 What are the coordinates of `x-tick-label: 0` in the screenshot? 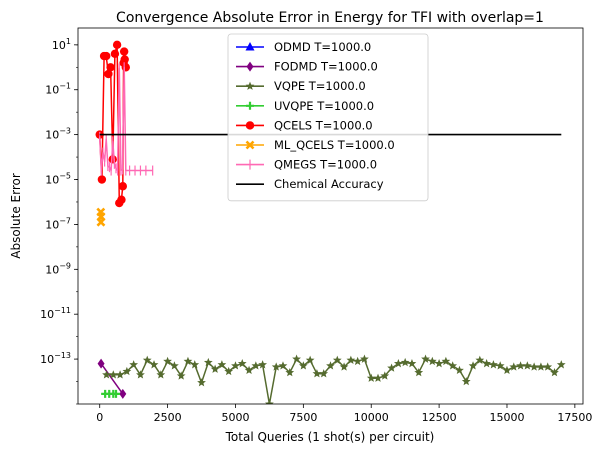 It's located at (99, 417).